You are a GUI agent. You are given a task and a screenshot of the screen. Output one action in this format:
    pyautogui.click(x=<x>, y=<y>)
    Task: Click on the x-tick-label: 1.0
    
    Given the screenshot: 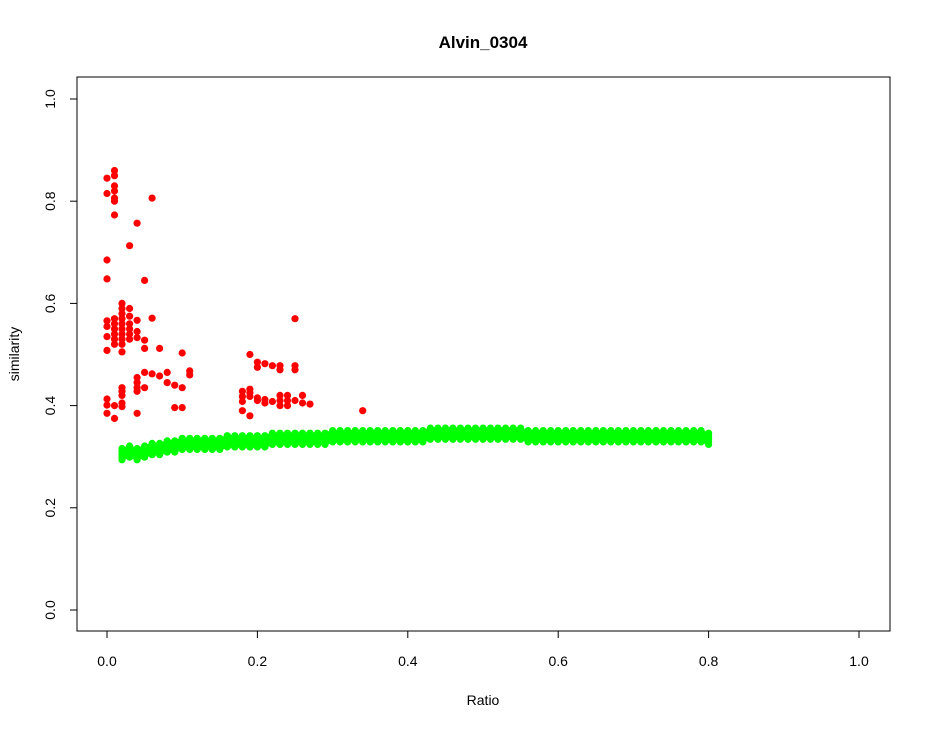 What is the action you would take?
    pyautogui.click(x=859, y=661)
    